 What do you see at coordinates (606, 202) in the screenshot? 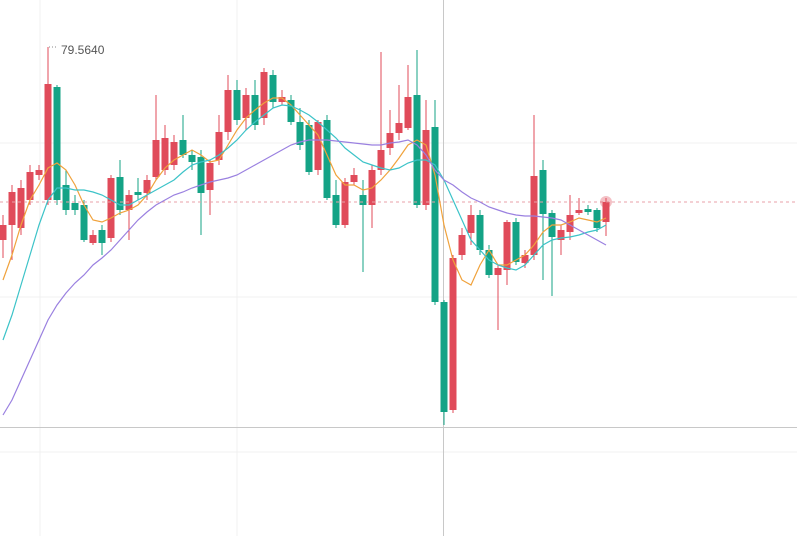
I see `last-price-glow` at bounding box center [606, 202].